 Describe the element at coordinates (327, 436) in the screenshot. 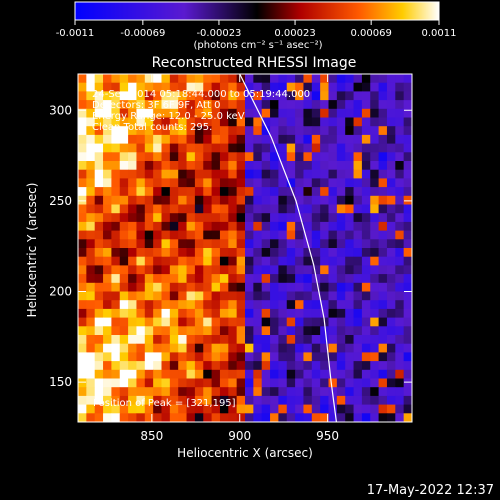

I see `x-tick-label: 950` at that location.